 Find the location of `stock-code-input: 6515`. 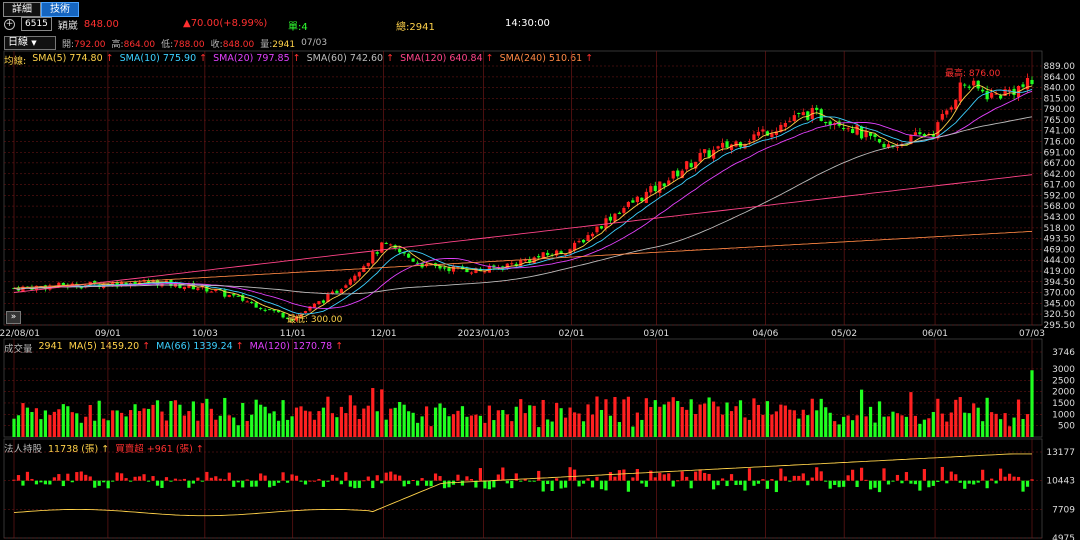

stock-code-input: 6515 is located at coordinates (36, 24).